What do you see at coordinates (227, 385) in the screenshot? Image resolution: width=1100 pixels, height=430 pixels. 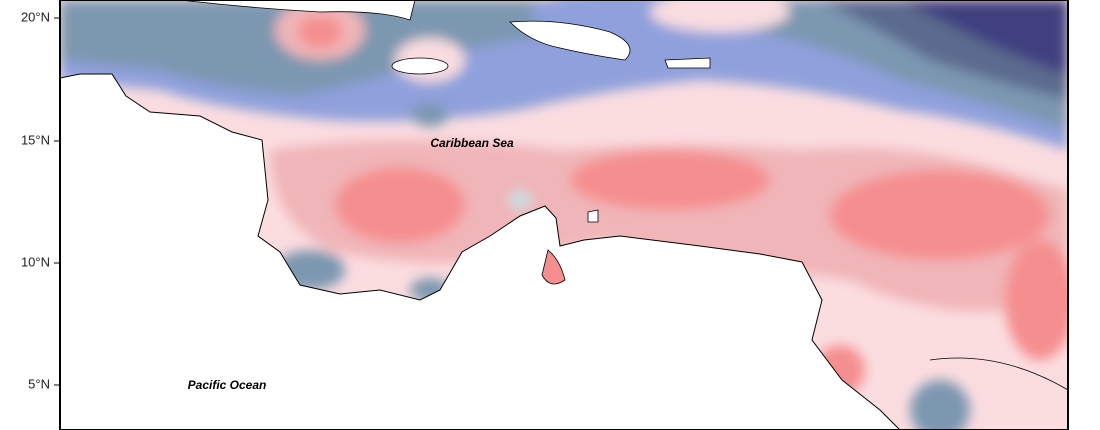 I see `sea-label: Pacific Ocean` at bounding box center [227, 385].